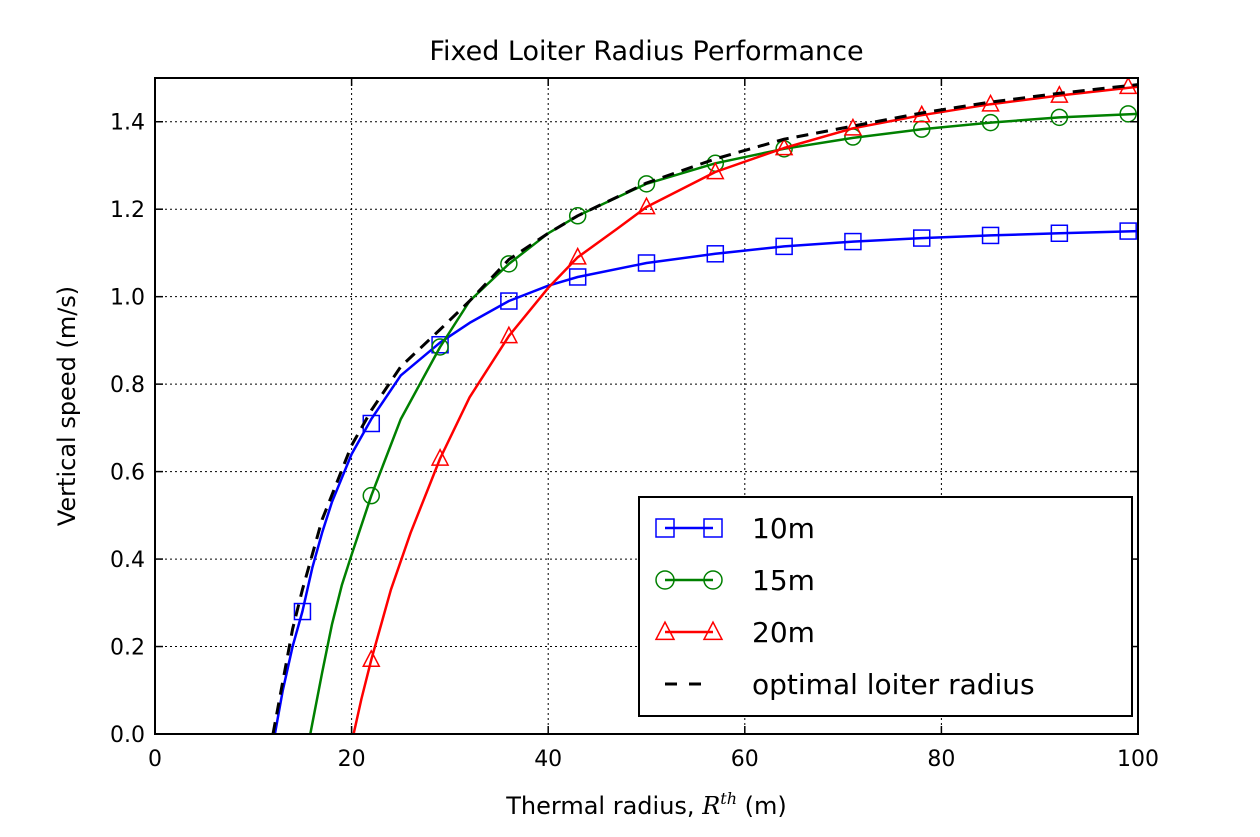 The width and height of the screenshot is (1260, 837). I want to click on x-axis-label: Thermal radius, Rth (m), so click(645, 804).